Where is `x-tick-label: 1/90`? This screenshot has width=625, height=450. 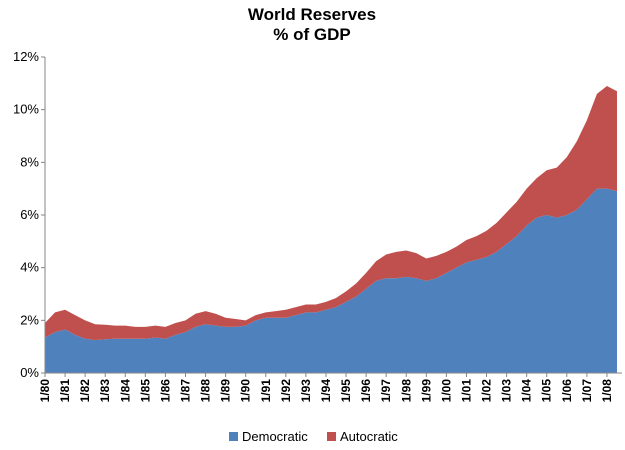
x-tick-label: 1/90 is located at coordinates (246, 391).